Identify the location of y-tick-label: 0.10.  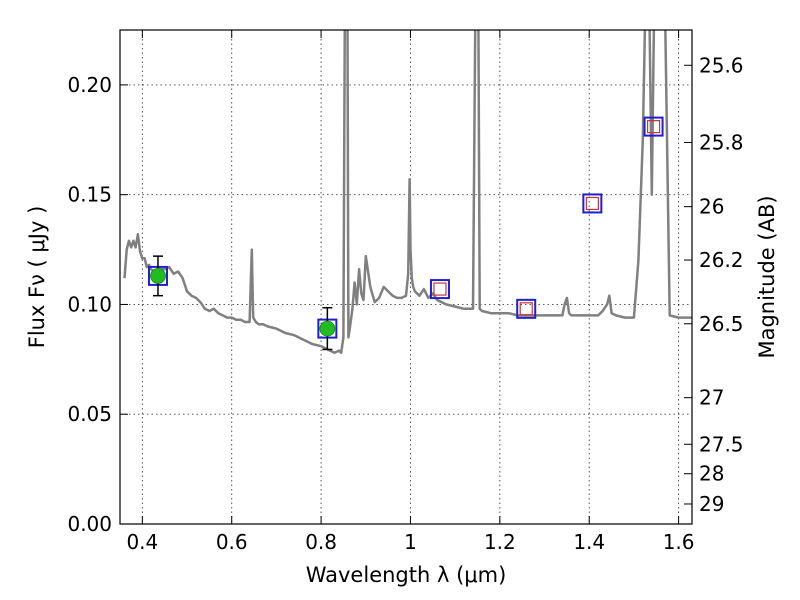
(89, 304).